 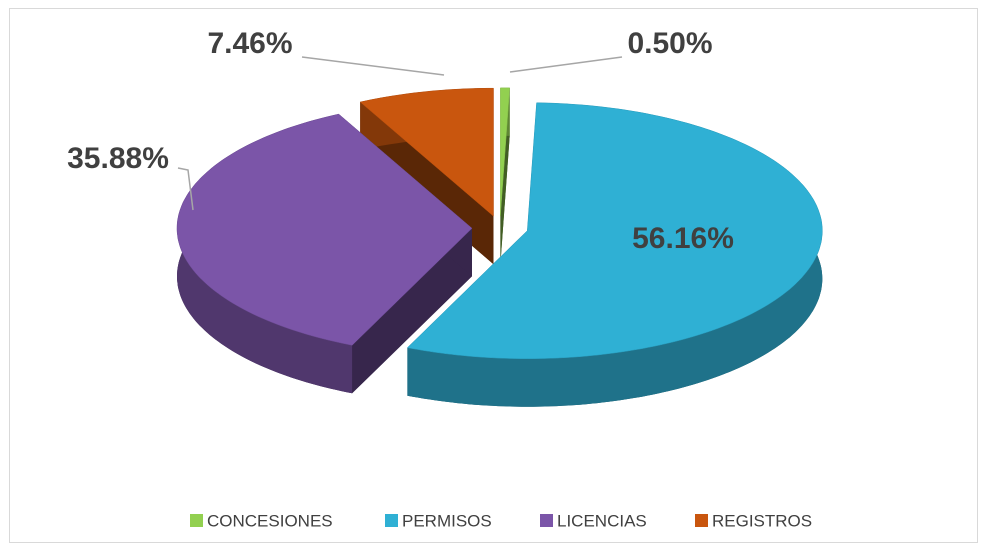 I want to click on legend-label: LICENCIAS, so click(x=602, y=520).